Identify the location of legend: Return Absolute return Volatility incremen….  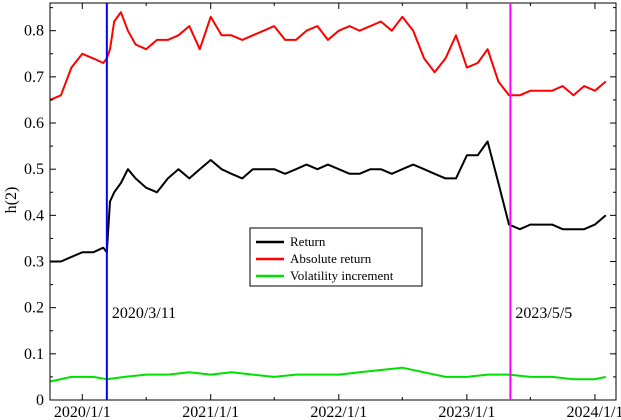
(336, 257).